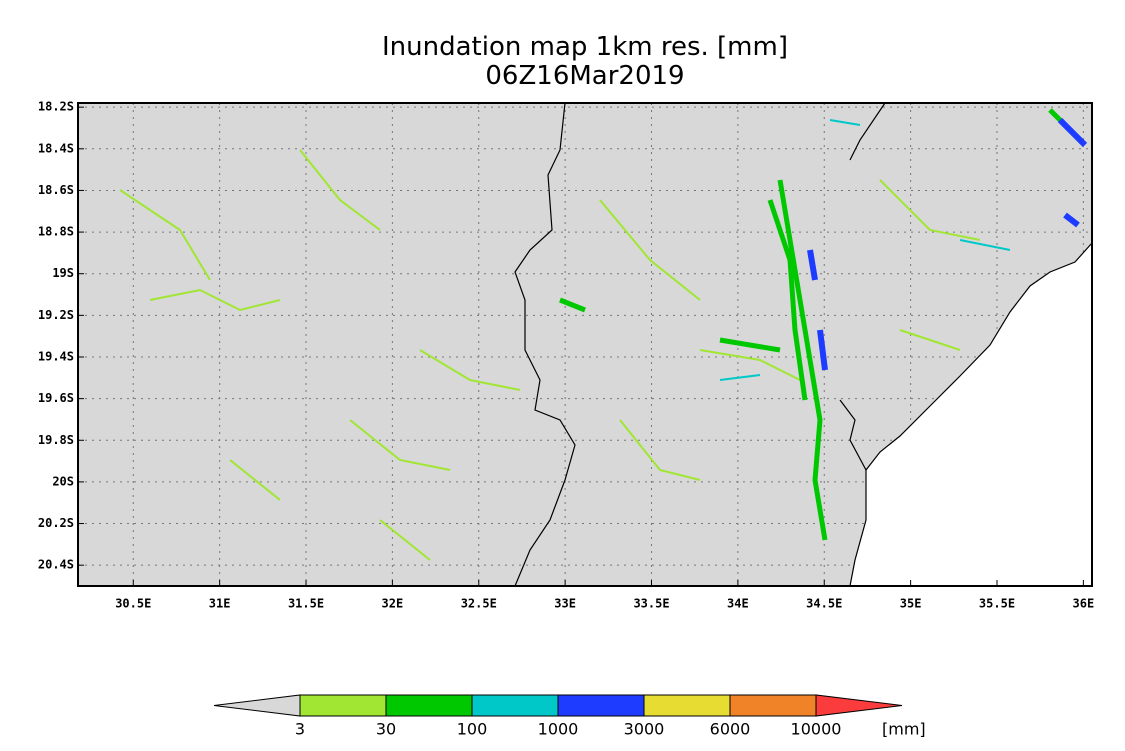 Image resolution: width=1125 pixels, height=751 pixels. What do you see at coordinates (133, 604) in the screenshot?
I see `x-tick-label: 30.5E` at bounding box center [133, 604].